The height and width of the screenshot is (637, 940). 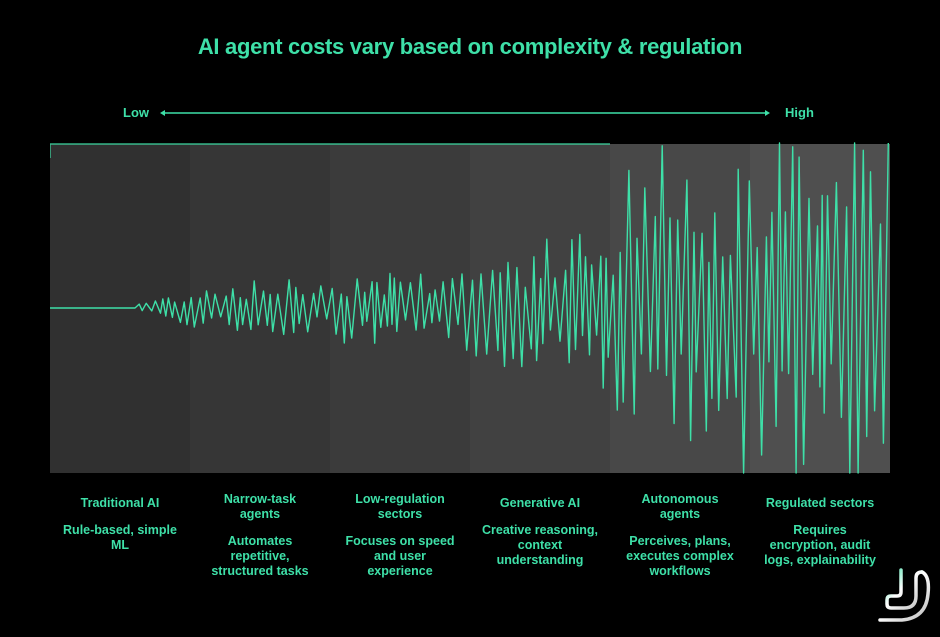 What do you see at coordinates (400, 556) in the screenshot?
I see `stage-description: Focuses on speed and user experience` at bounding box center [400, 556].